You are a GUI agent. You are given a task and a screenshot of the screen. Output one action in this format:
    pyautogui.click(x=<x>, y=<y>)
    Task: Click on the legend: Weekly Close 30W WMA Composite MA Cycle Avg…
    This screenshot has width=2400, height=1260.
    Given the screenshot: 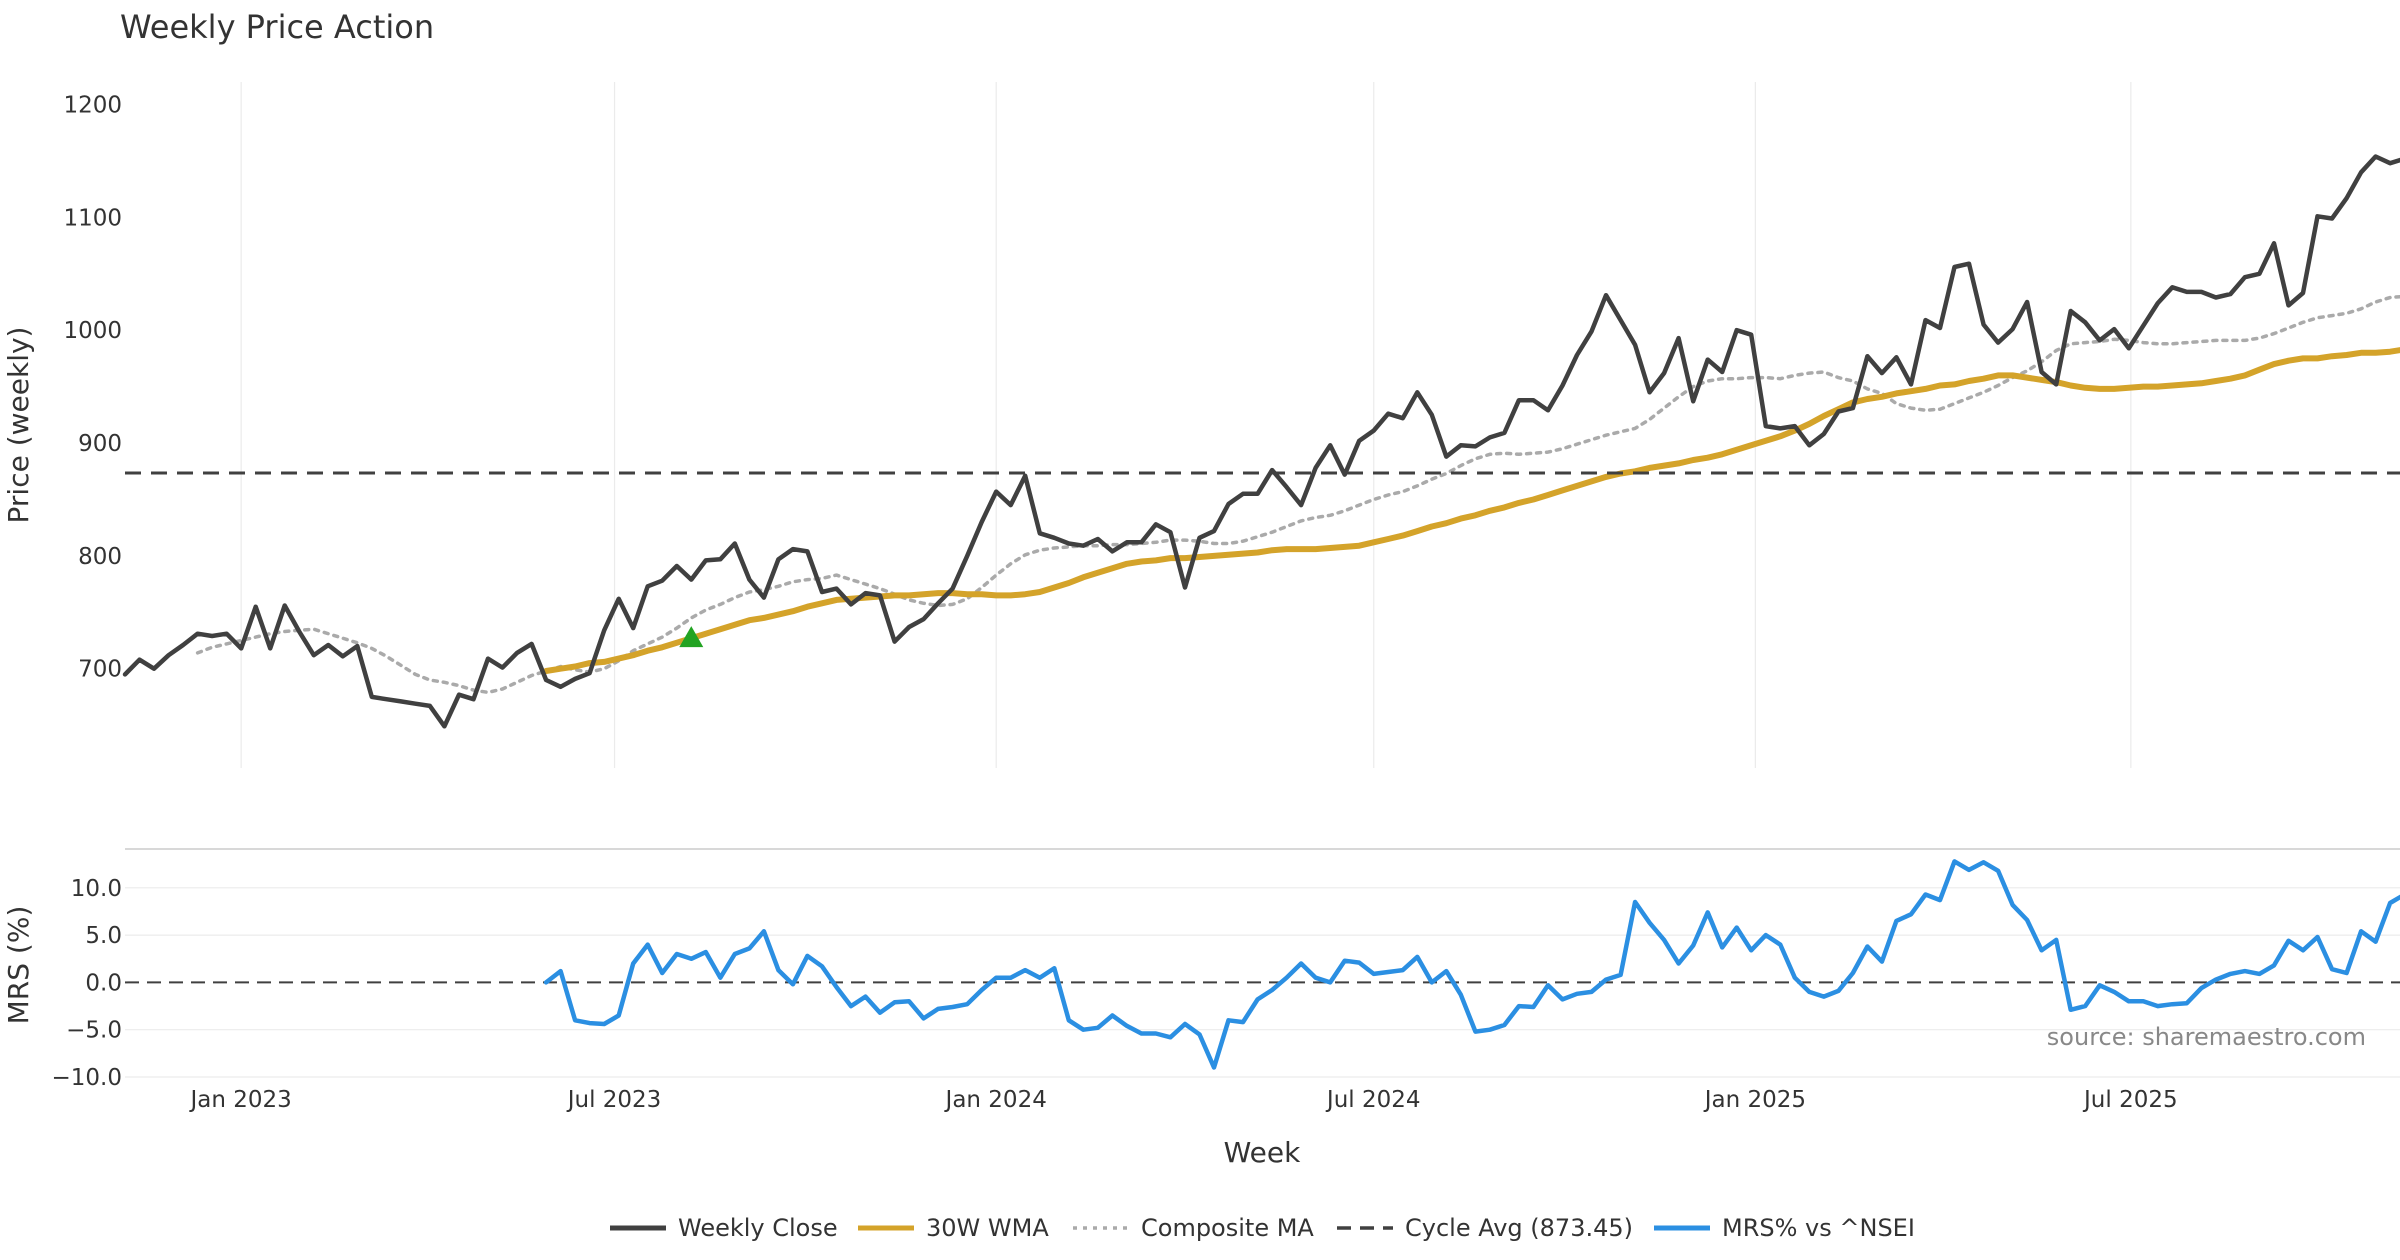 What is the action you would take?
    pyautogui.click(x=1262, y=1228)
    